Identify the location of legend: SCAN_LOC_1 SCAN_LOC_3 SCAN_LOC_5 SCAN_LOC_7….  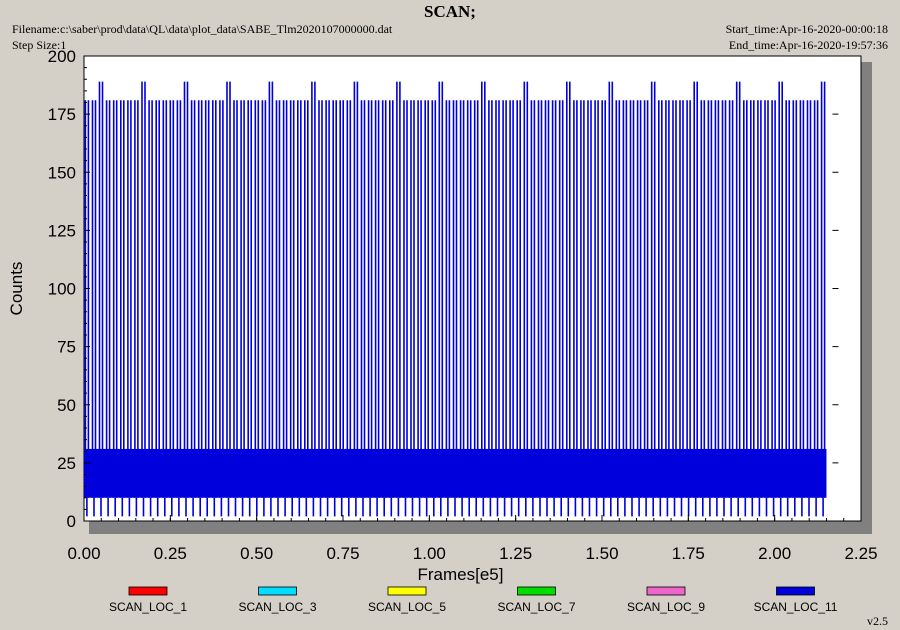
(473, 600).